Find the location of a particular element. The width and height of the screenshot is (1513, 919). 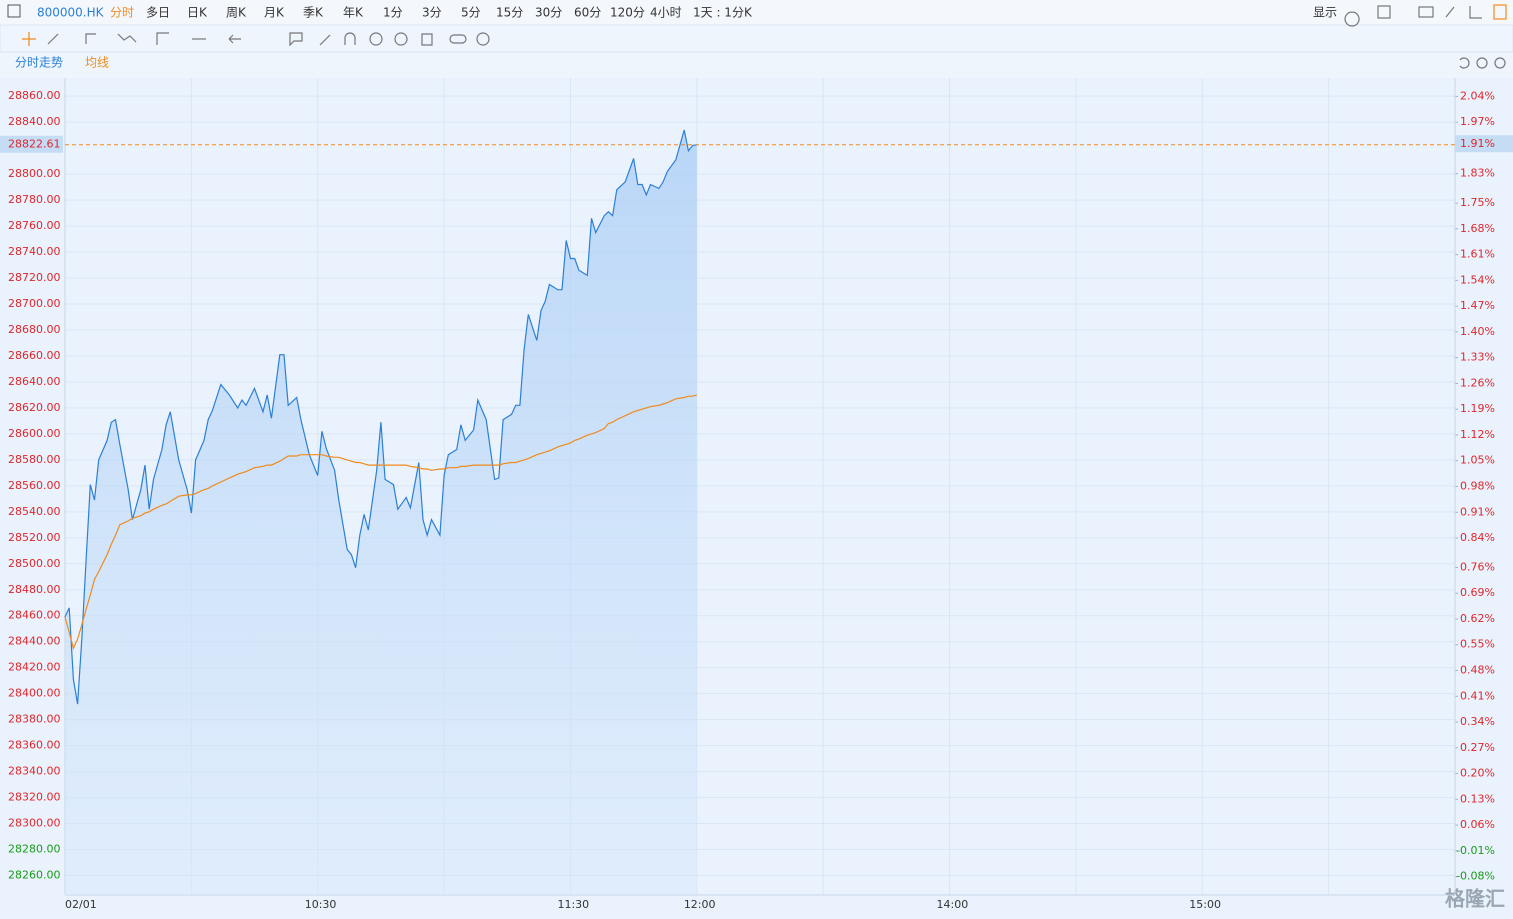

y-tick-label: 28580.00 is located at coordinates (34, 459).